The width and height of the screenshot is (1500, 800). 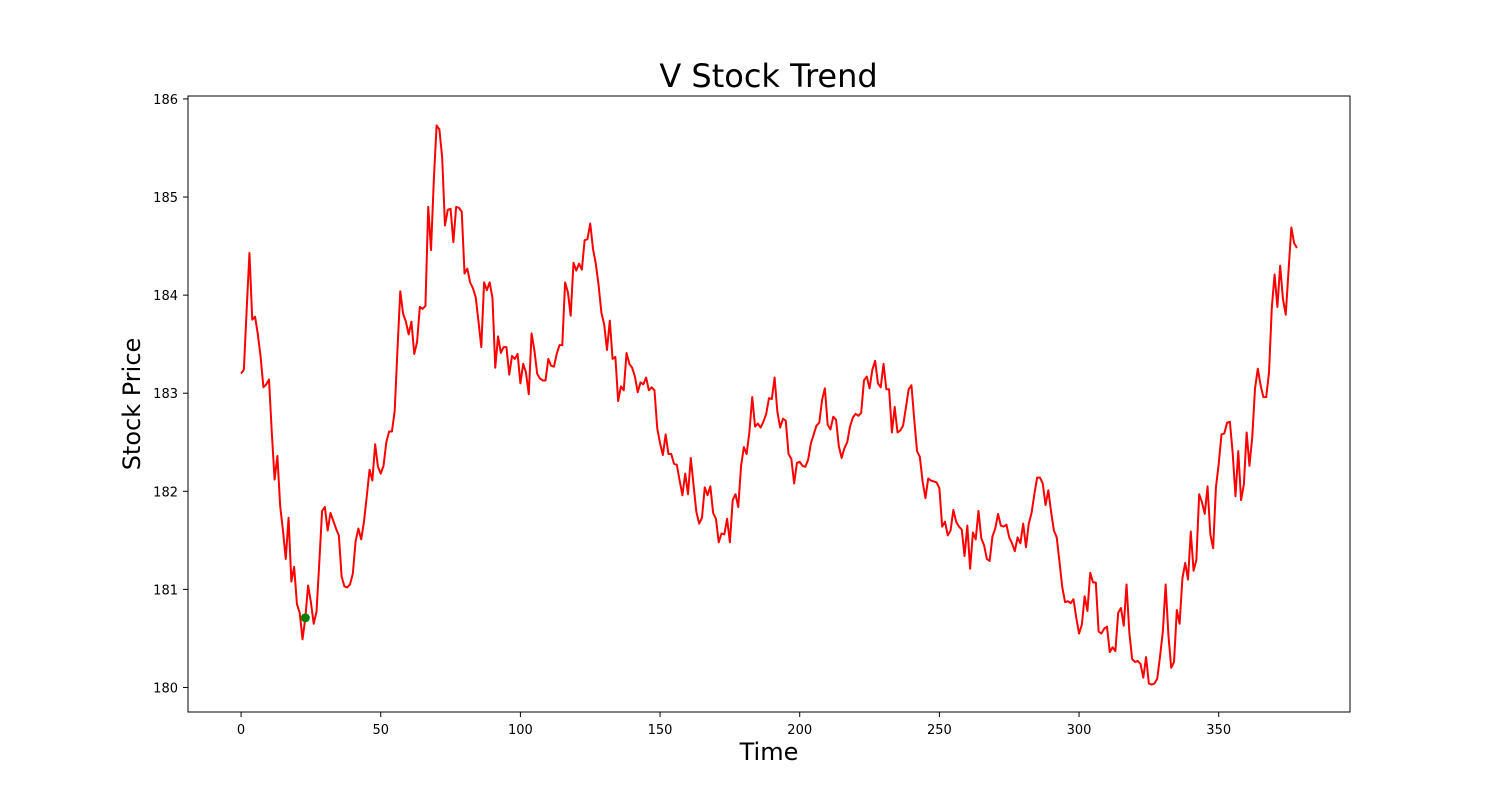 What do you see at coordinates (241, 730) in the screenshot?
I see `x-tick-label: 0` at bounding box center [241, 730].